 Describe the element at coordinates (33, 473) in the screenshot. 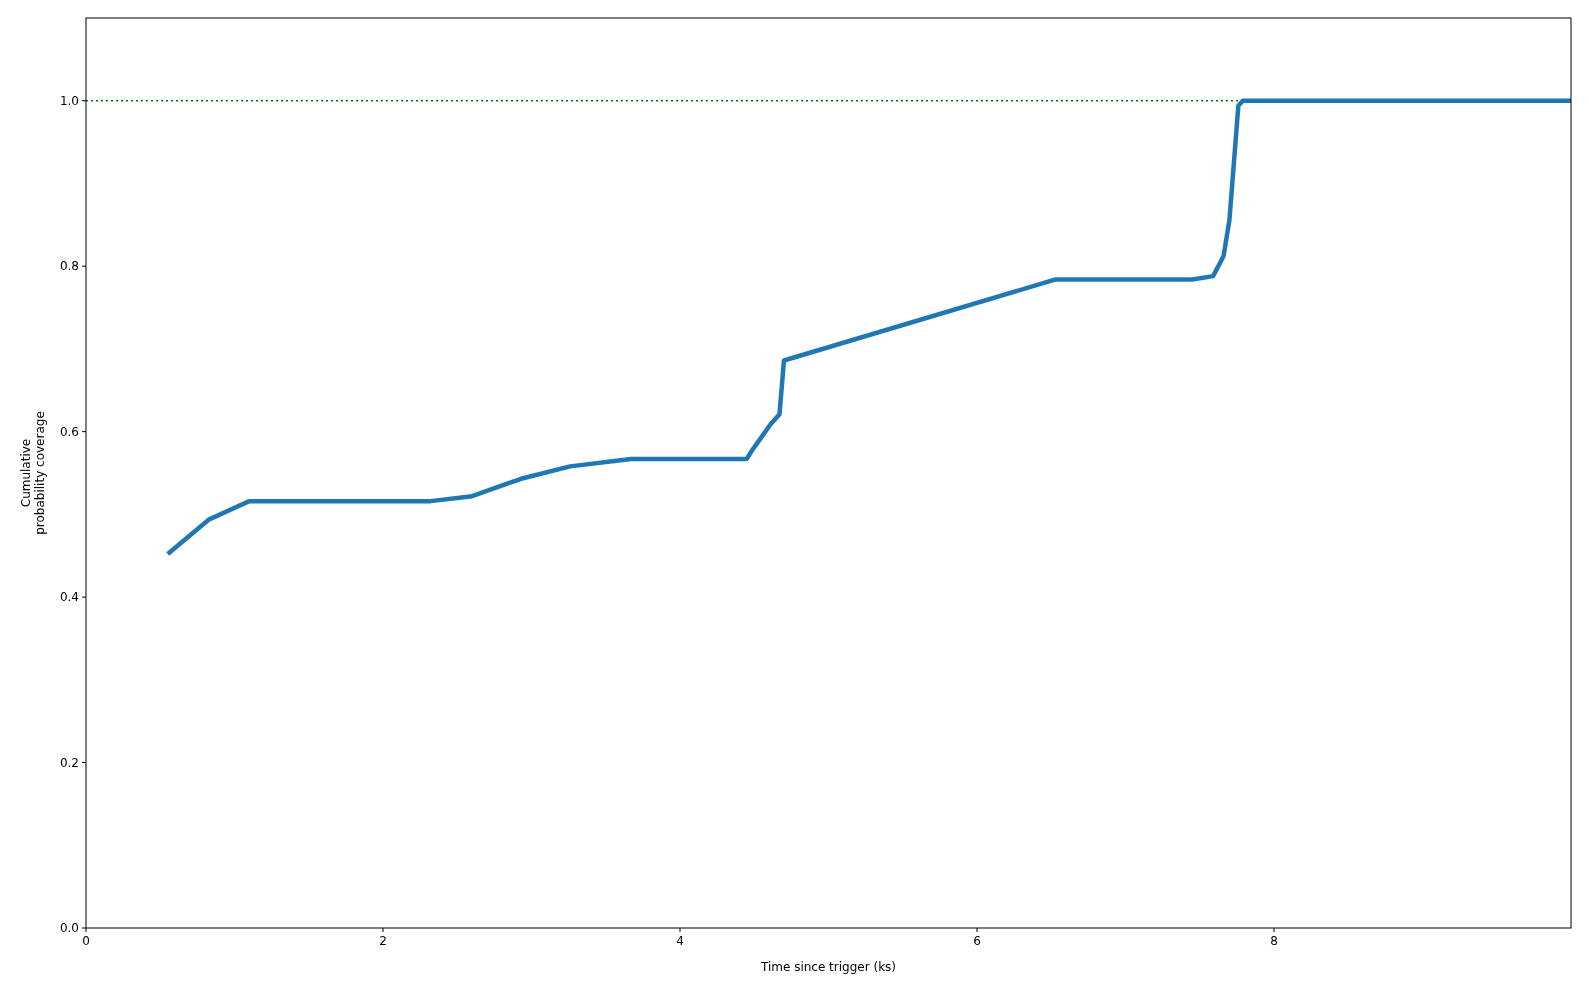

I see `y-axis-title: Cumulative probability coverage` at that location.